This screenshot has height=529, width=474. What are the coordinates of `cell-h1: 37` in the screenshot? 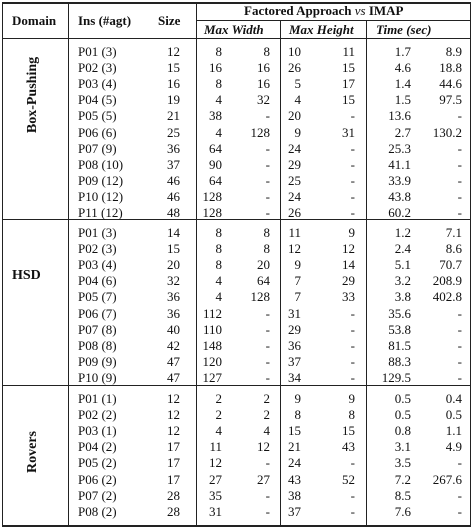 It's located at (294, 361).